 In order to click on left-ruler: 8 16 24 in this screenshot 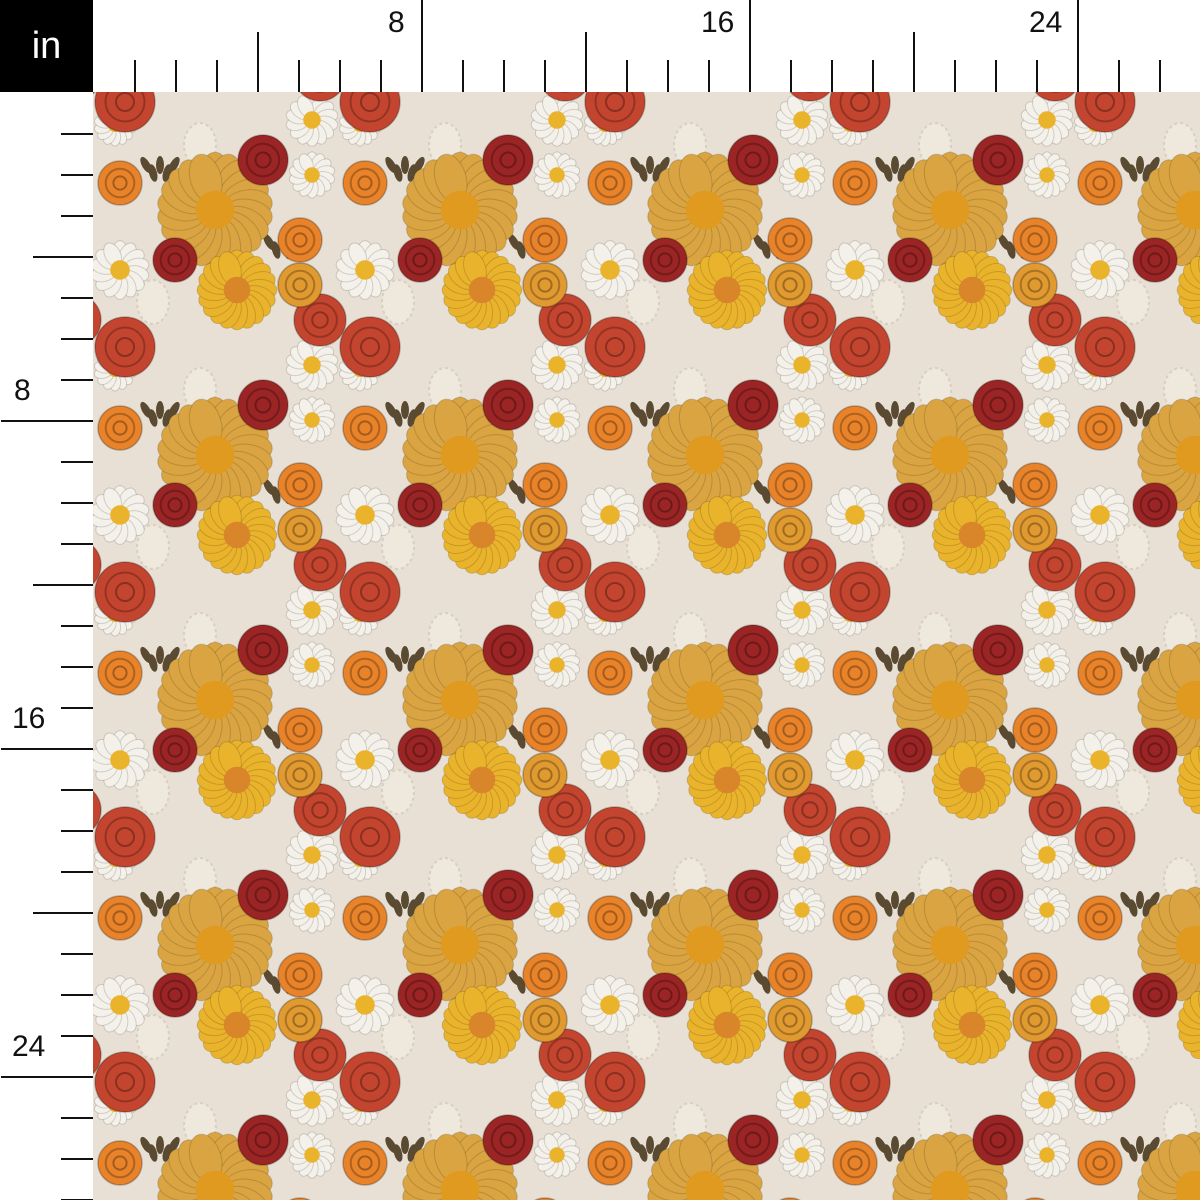, I will do `click(46, 646)`.